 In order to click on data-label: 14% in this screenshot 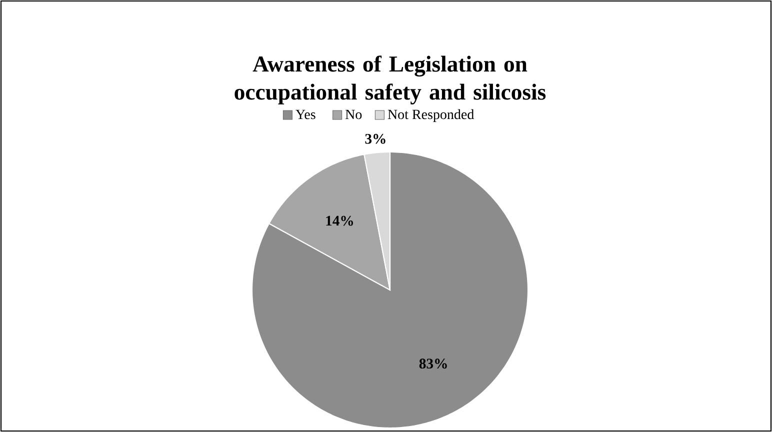, I will do `click(339, 221)`.